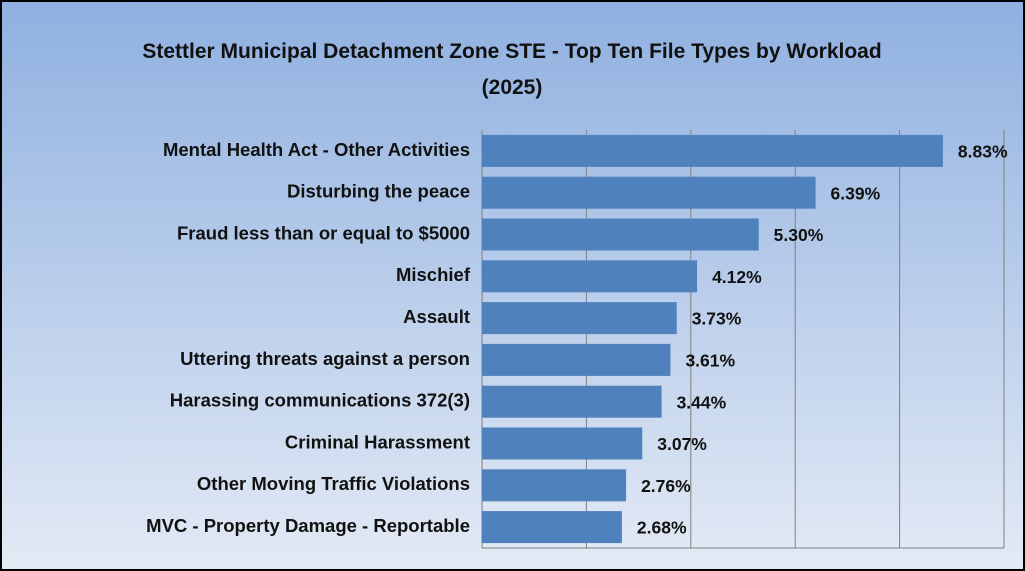 The image size is (1025, 571). What do you see at coordinates (717, 319) in the screenshot?
I see `value-label: 3.73%` at bounding box center [717, 319].